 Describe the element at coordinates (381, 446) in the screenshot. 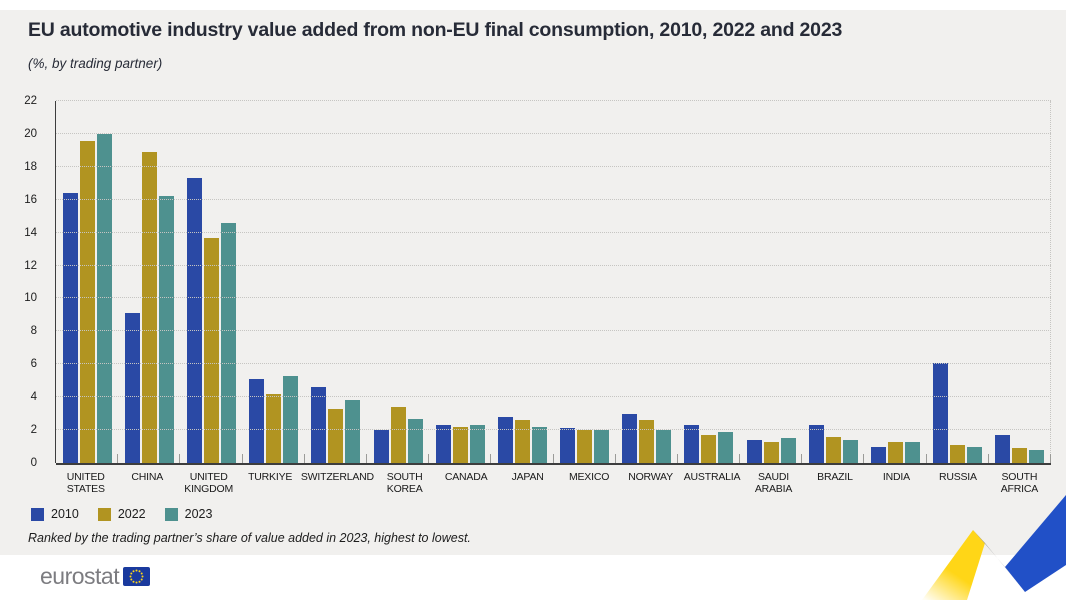

I see `bar-2010-south-korea` at that location.